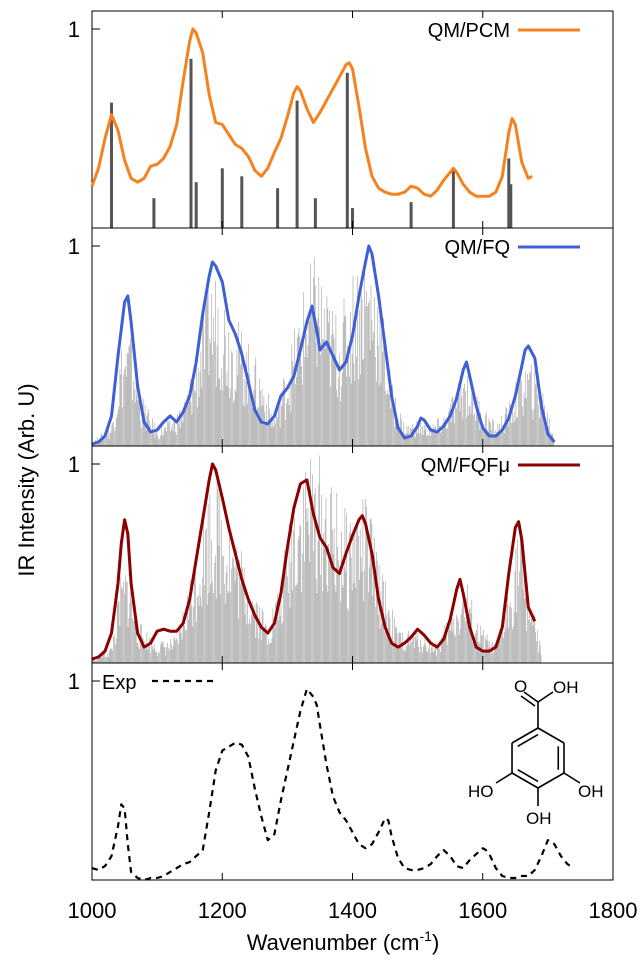 Image resolution: width=643 pixels, height=968 pixels. Describe the element at coordinates (520, 686) in the screenshot. I see `atom-label-o: O` at that location.